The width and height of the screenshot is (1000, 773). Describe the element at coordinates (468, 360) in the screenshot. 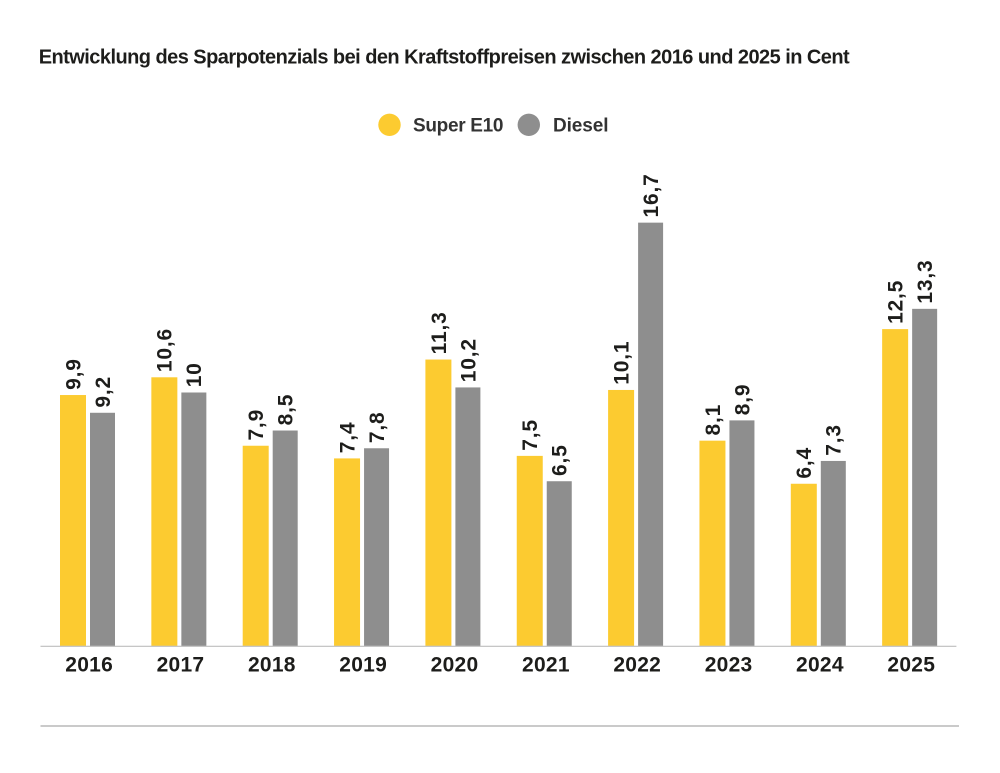

I see `svg-text: 10,2` at that location.